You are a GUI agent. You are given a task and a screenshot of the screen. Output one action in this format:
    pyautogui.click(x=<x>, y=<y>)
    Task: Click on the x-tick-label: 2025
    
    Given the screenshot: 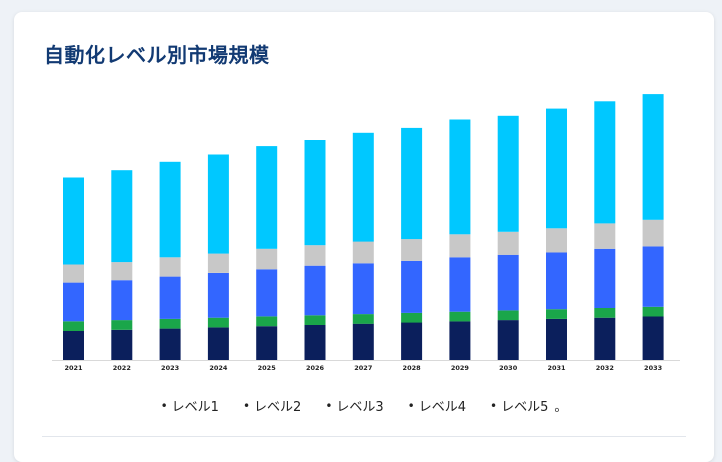 What is the action you would take?
    pyautogui.click(x=267, y=368)
    